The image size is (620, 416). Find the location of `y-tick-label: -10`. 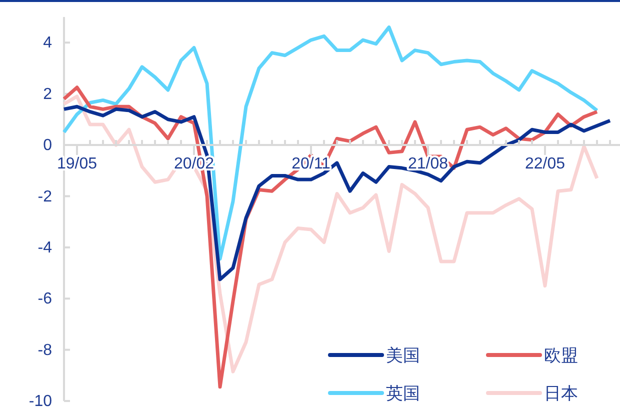

y-tick-label: -10 is located at coordinates (40, 401).